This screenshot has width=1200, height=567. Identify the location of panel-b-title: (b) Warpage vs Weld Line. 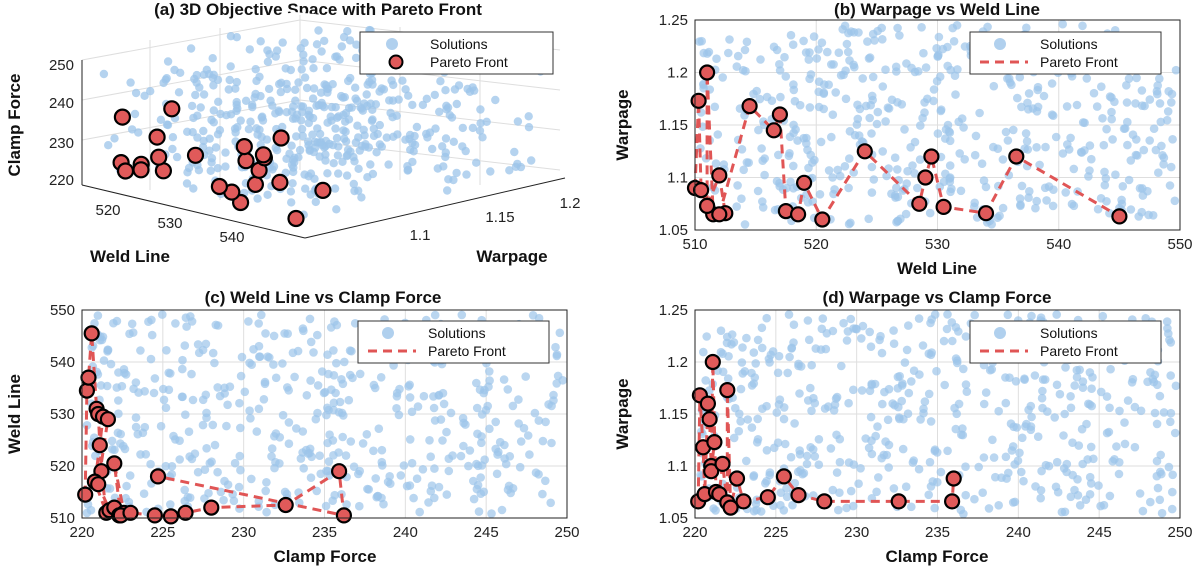
(937, 9).